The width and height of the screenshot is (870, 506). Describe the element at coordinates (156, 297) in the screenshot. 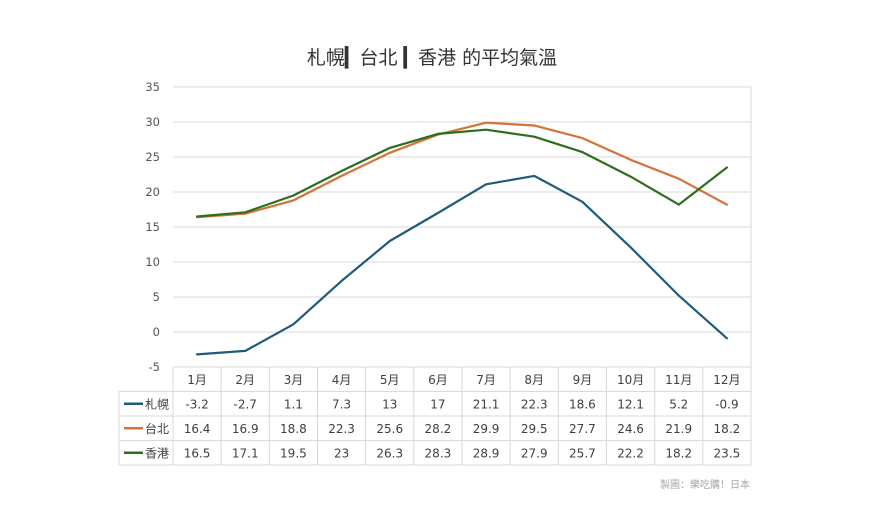

I see `y-tick-label: 5` at that location.